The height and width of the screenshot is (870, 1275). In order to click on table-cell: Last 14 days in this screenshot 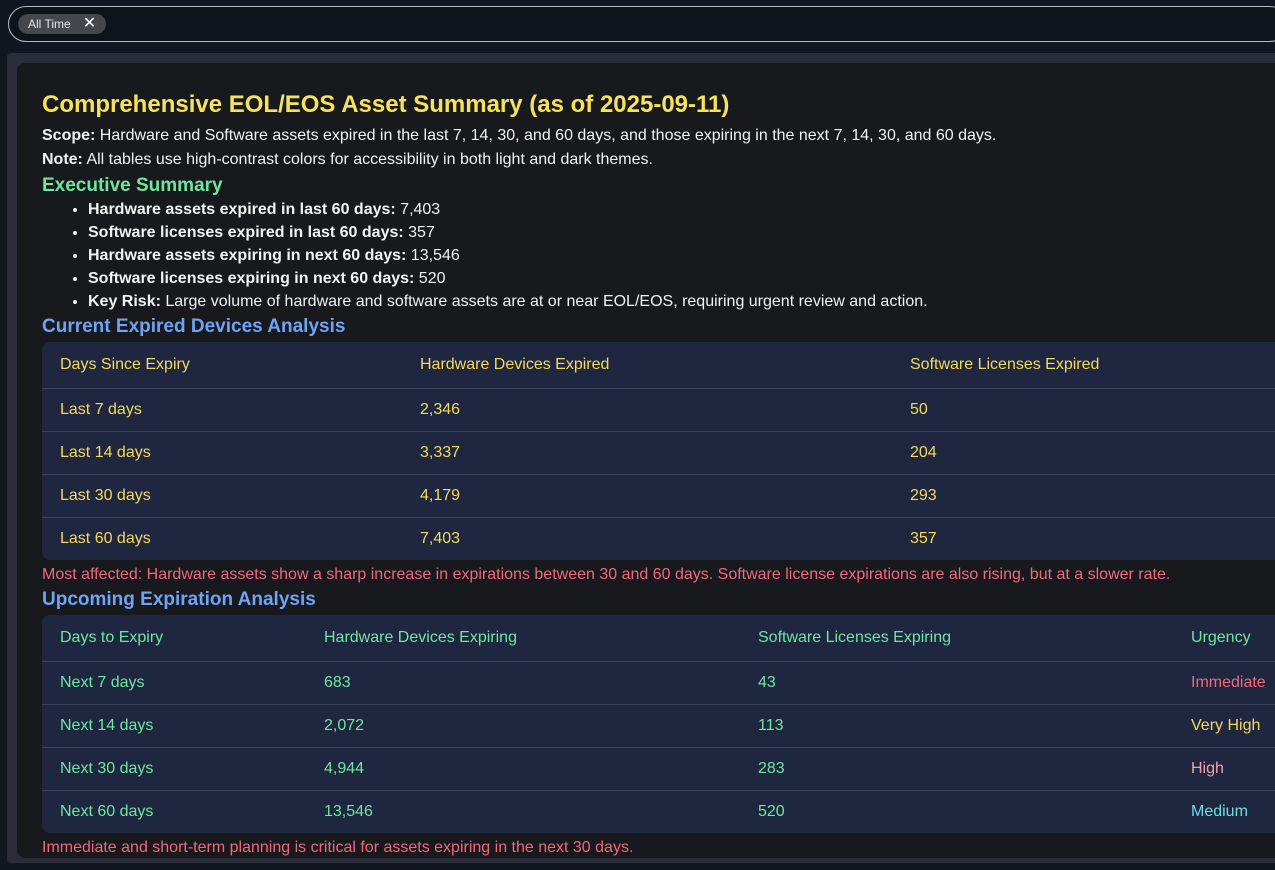, I will do `click(222, 453)`.